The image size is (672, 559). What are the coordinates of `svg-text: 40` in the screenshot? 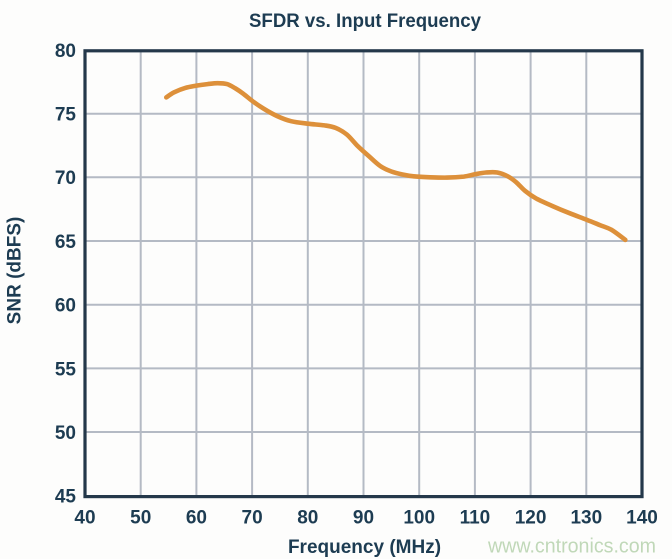 It's located at (84, 518).